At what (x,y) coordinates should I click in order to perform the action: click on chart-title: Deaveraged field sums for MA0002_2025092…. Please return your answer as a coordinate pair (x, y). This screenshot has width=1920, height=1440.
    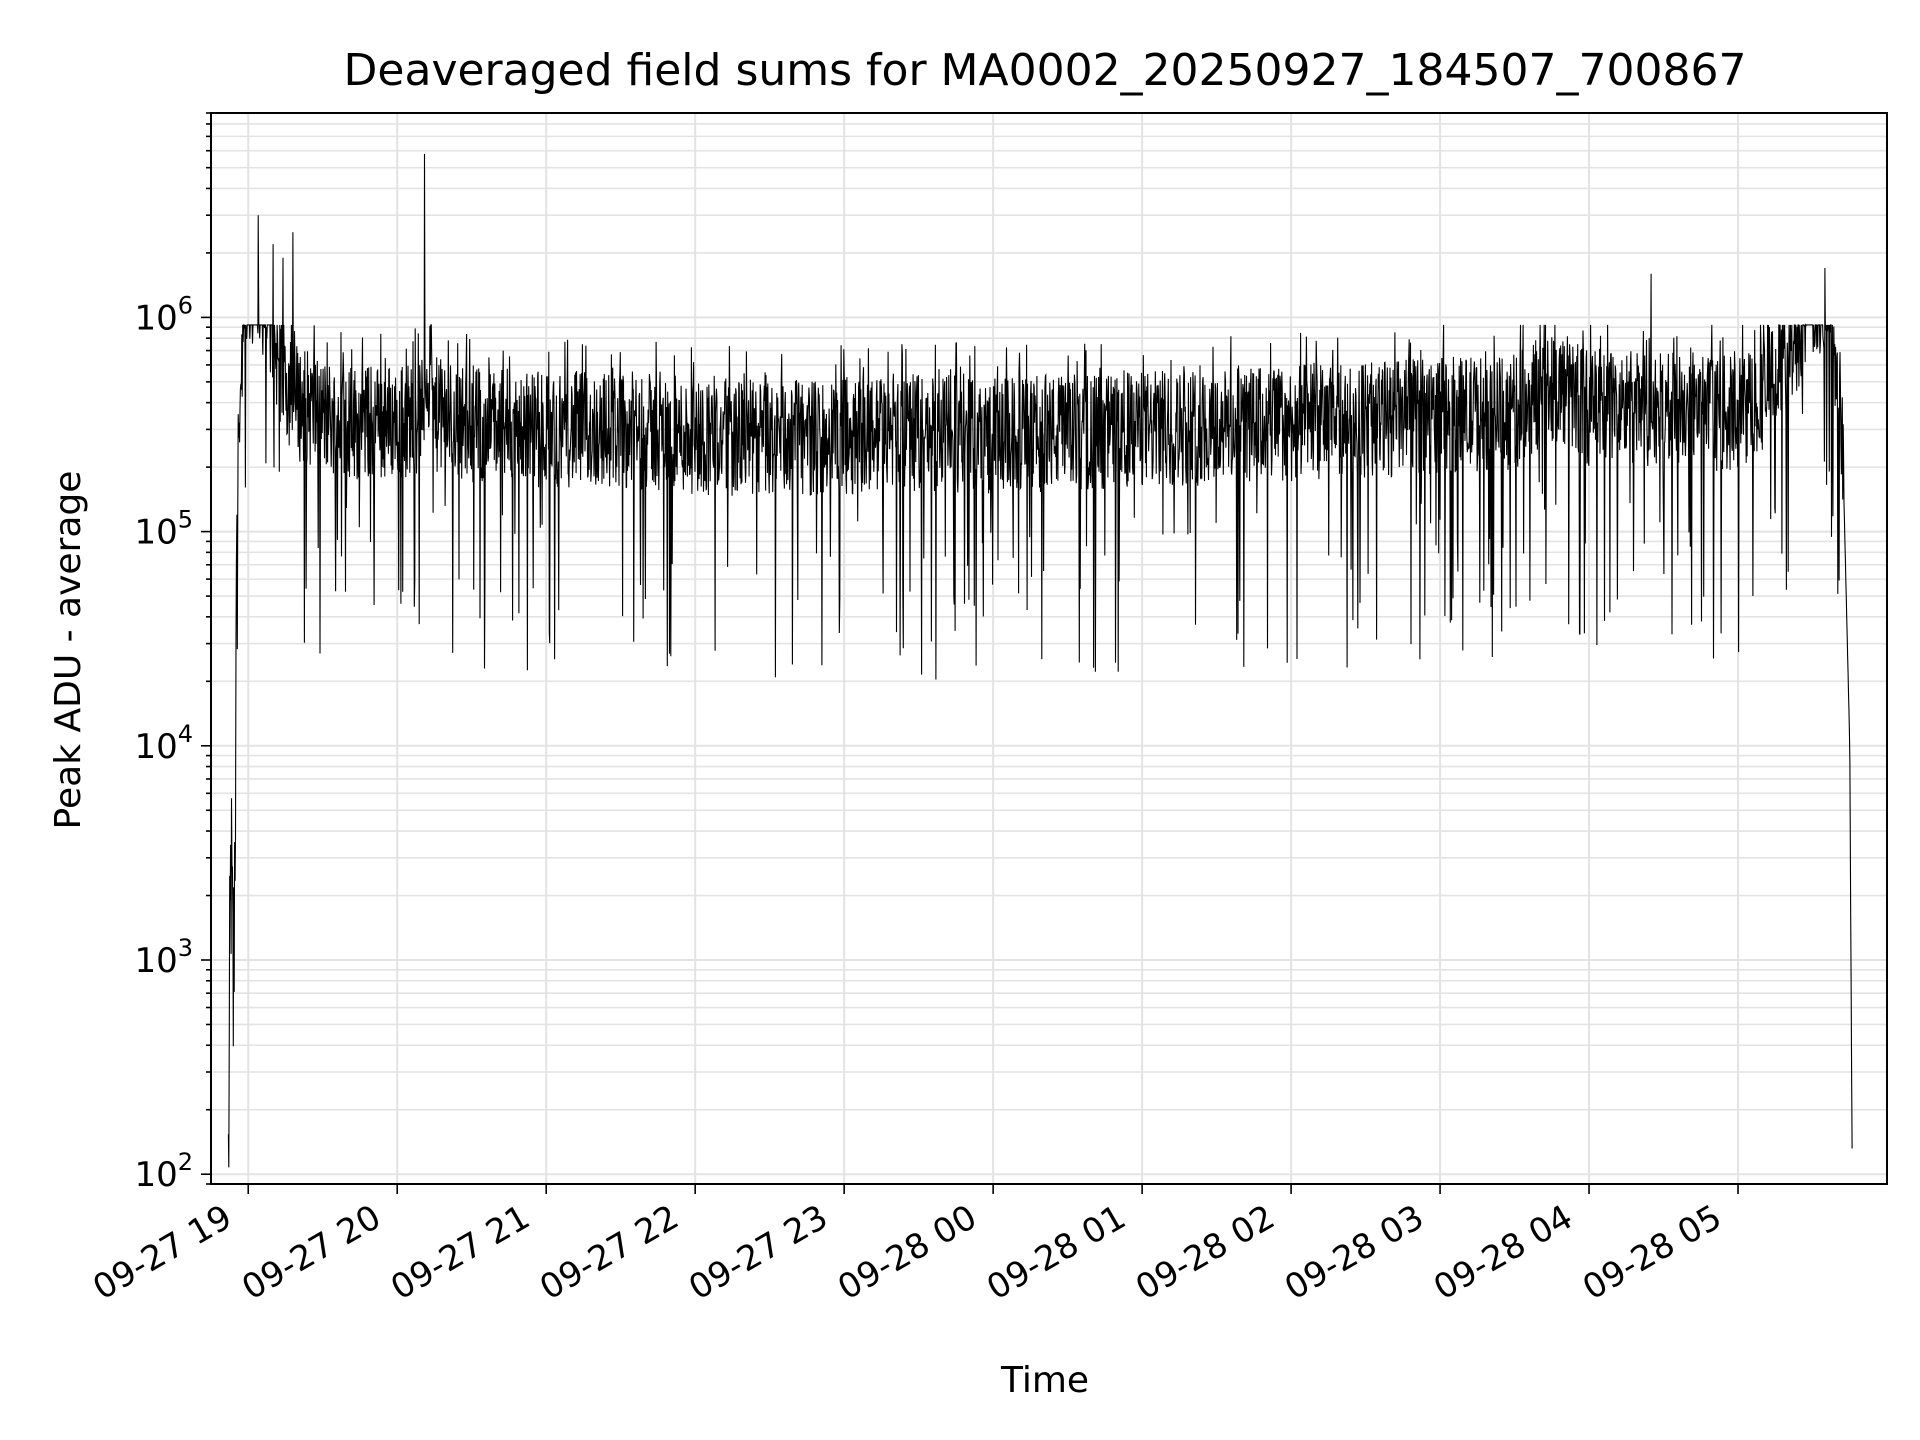
    Looking at the image, I should click on (1045, 70).